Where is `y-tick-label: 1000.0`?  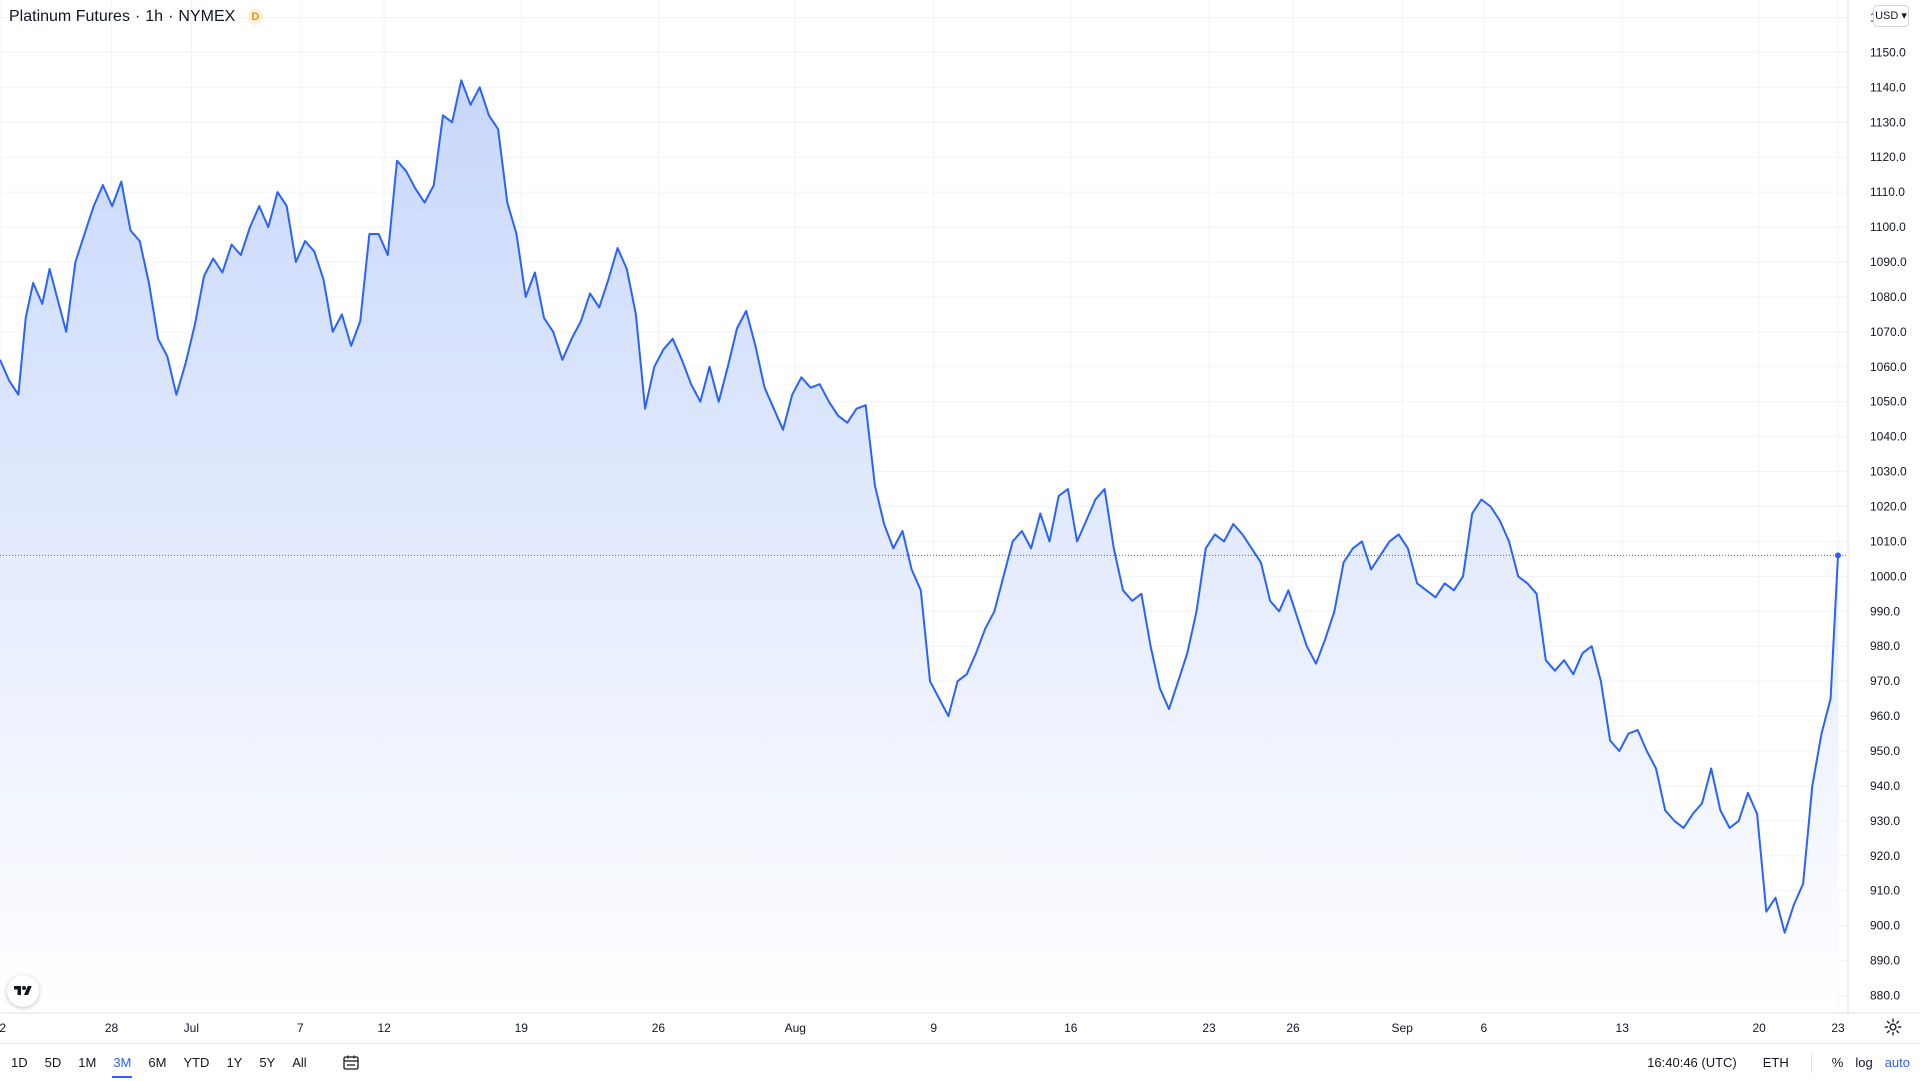 y-tick-label: 1000.0 is located at coordinates (1888, 576).